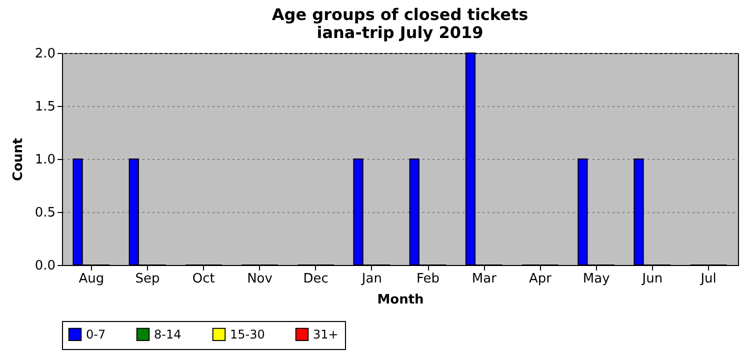 The height and width of the screenshot is (361, 747). I want to click on y-tick-label: 0.0, so click(45, 266).